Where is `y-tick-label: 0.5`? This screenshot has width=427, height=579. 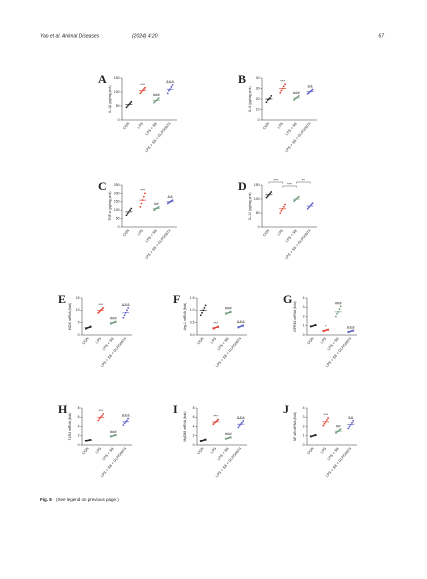
y-tick-label: 0.5 is located at coordinates (192, 323).